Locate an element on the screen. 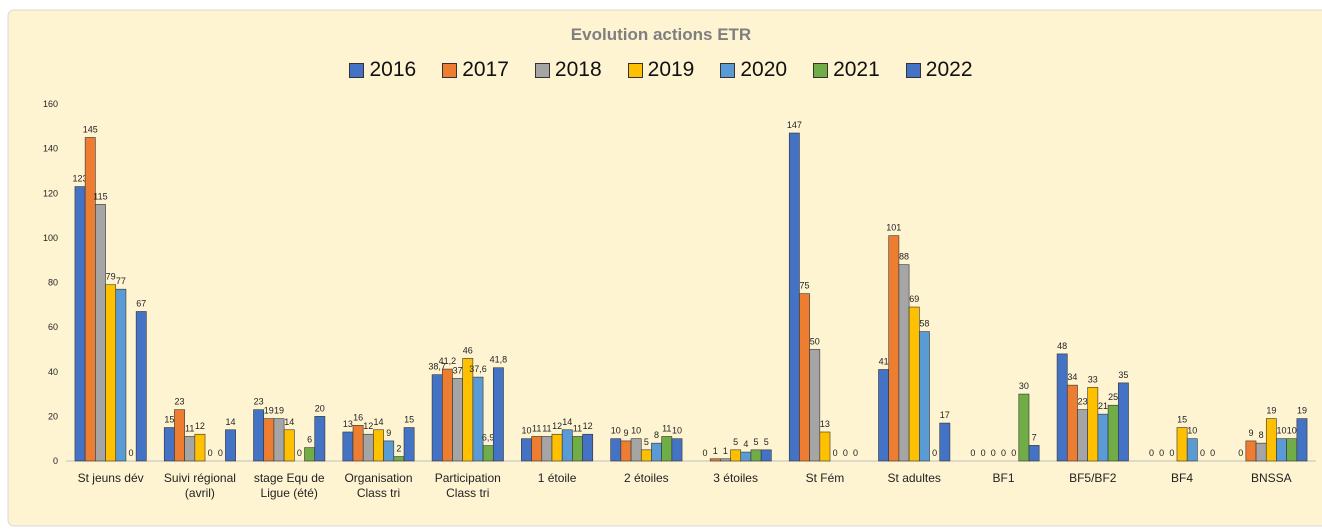  data-label: 25 is located at coordinates (1113, 397).